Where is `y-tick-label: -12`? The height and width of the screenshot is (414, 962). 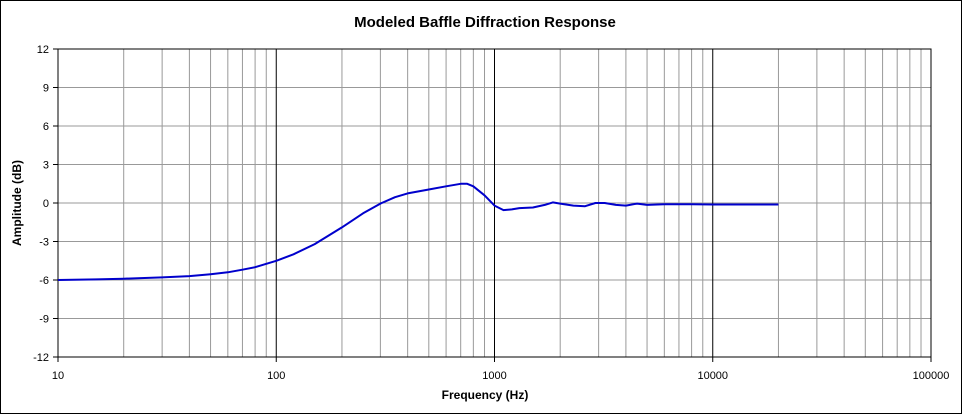 y-tick-label: -12 is located at coordinates (41, 358).